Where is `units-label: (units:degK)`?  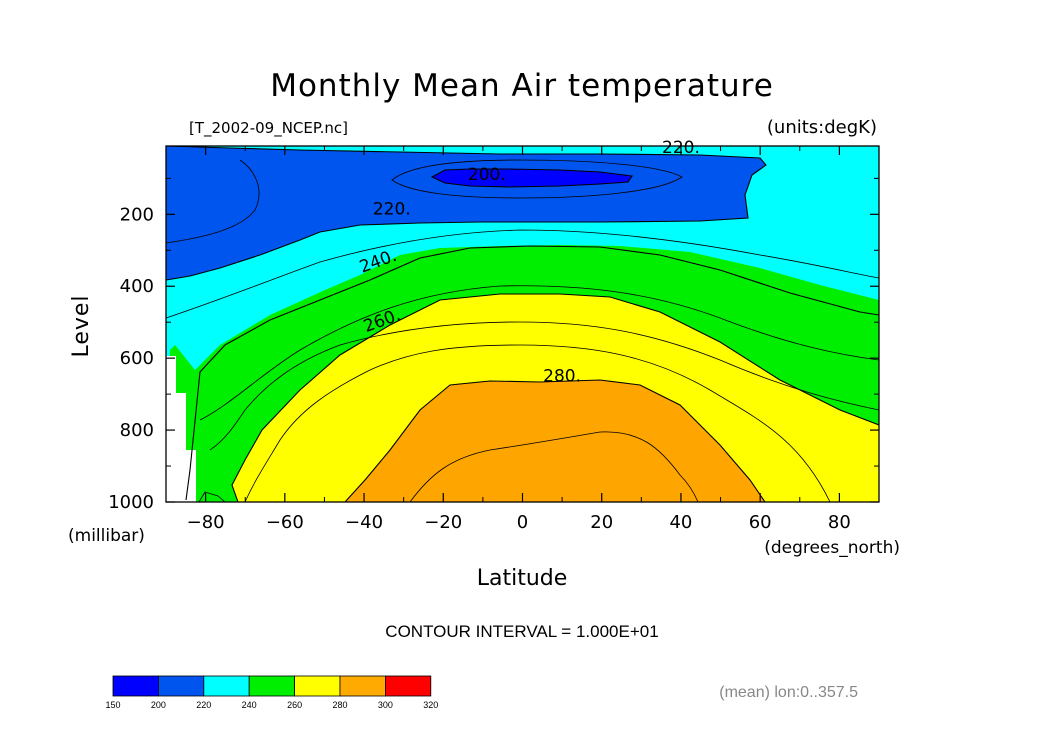
units-label: (units:degK) is located at coordinates (822, 127).